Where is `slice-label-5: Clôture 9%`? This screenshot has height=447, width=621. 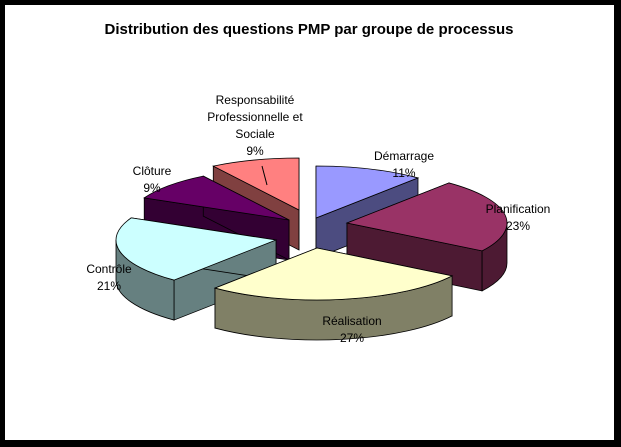
slice-label-5: Clôture 9% is located at coordinates (152, 179).